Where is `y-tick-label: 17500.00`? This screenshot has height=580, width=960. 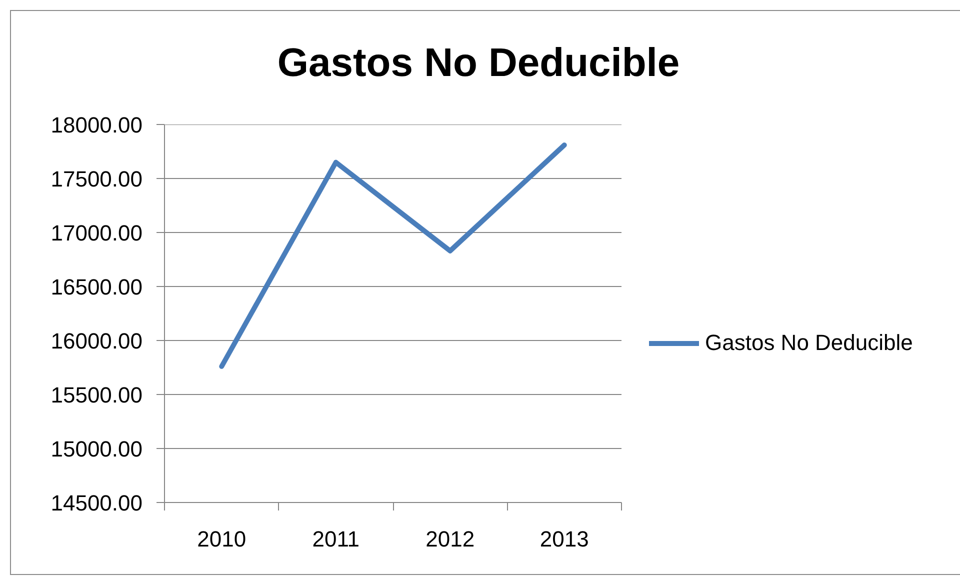
y-tick-label: 17500.00 is located at coordinates (96, 179).